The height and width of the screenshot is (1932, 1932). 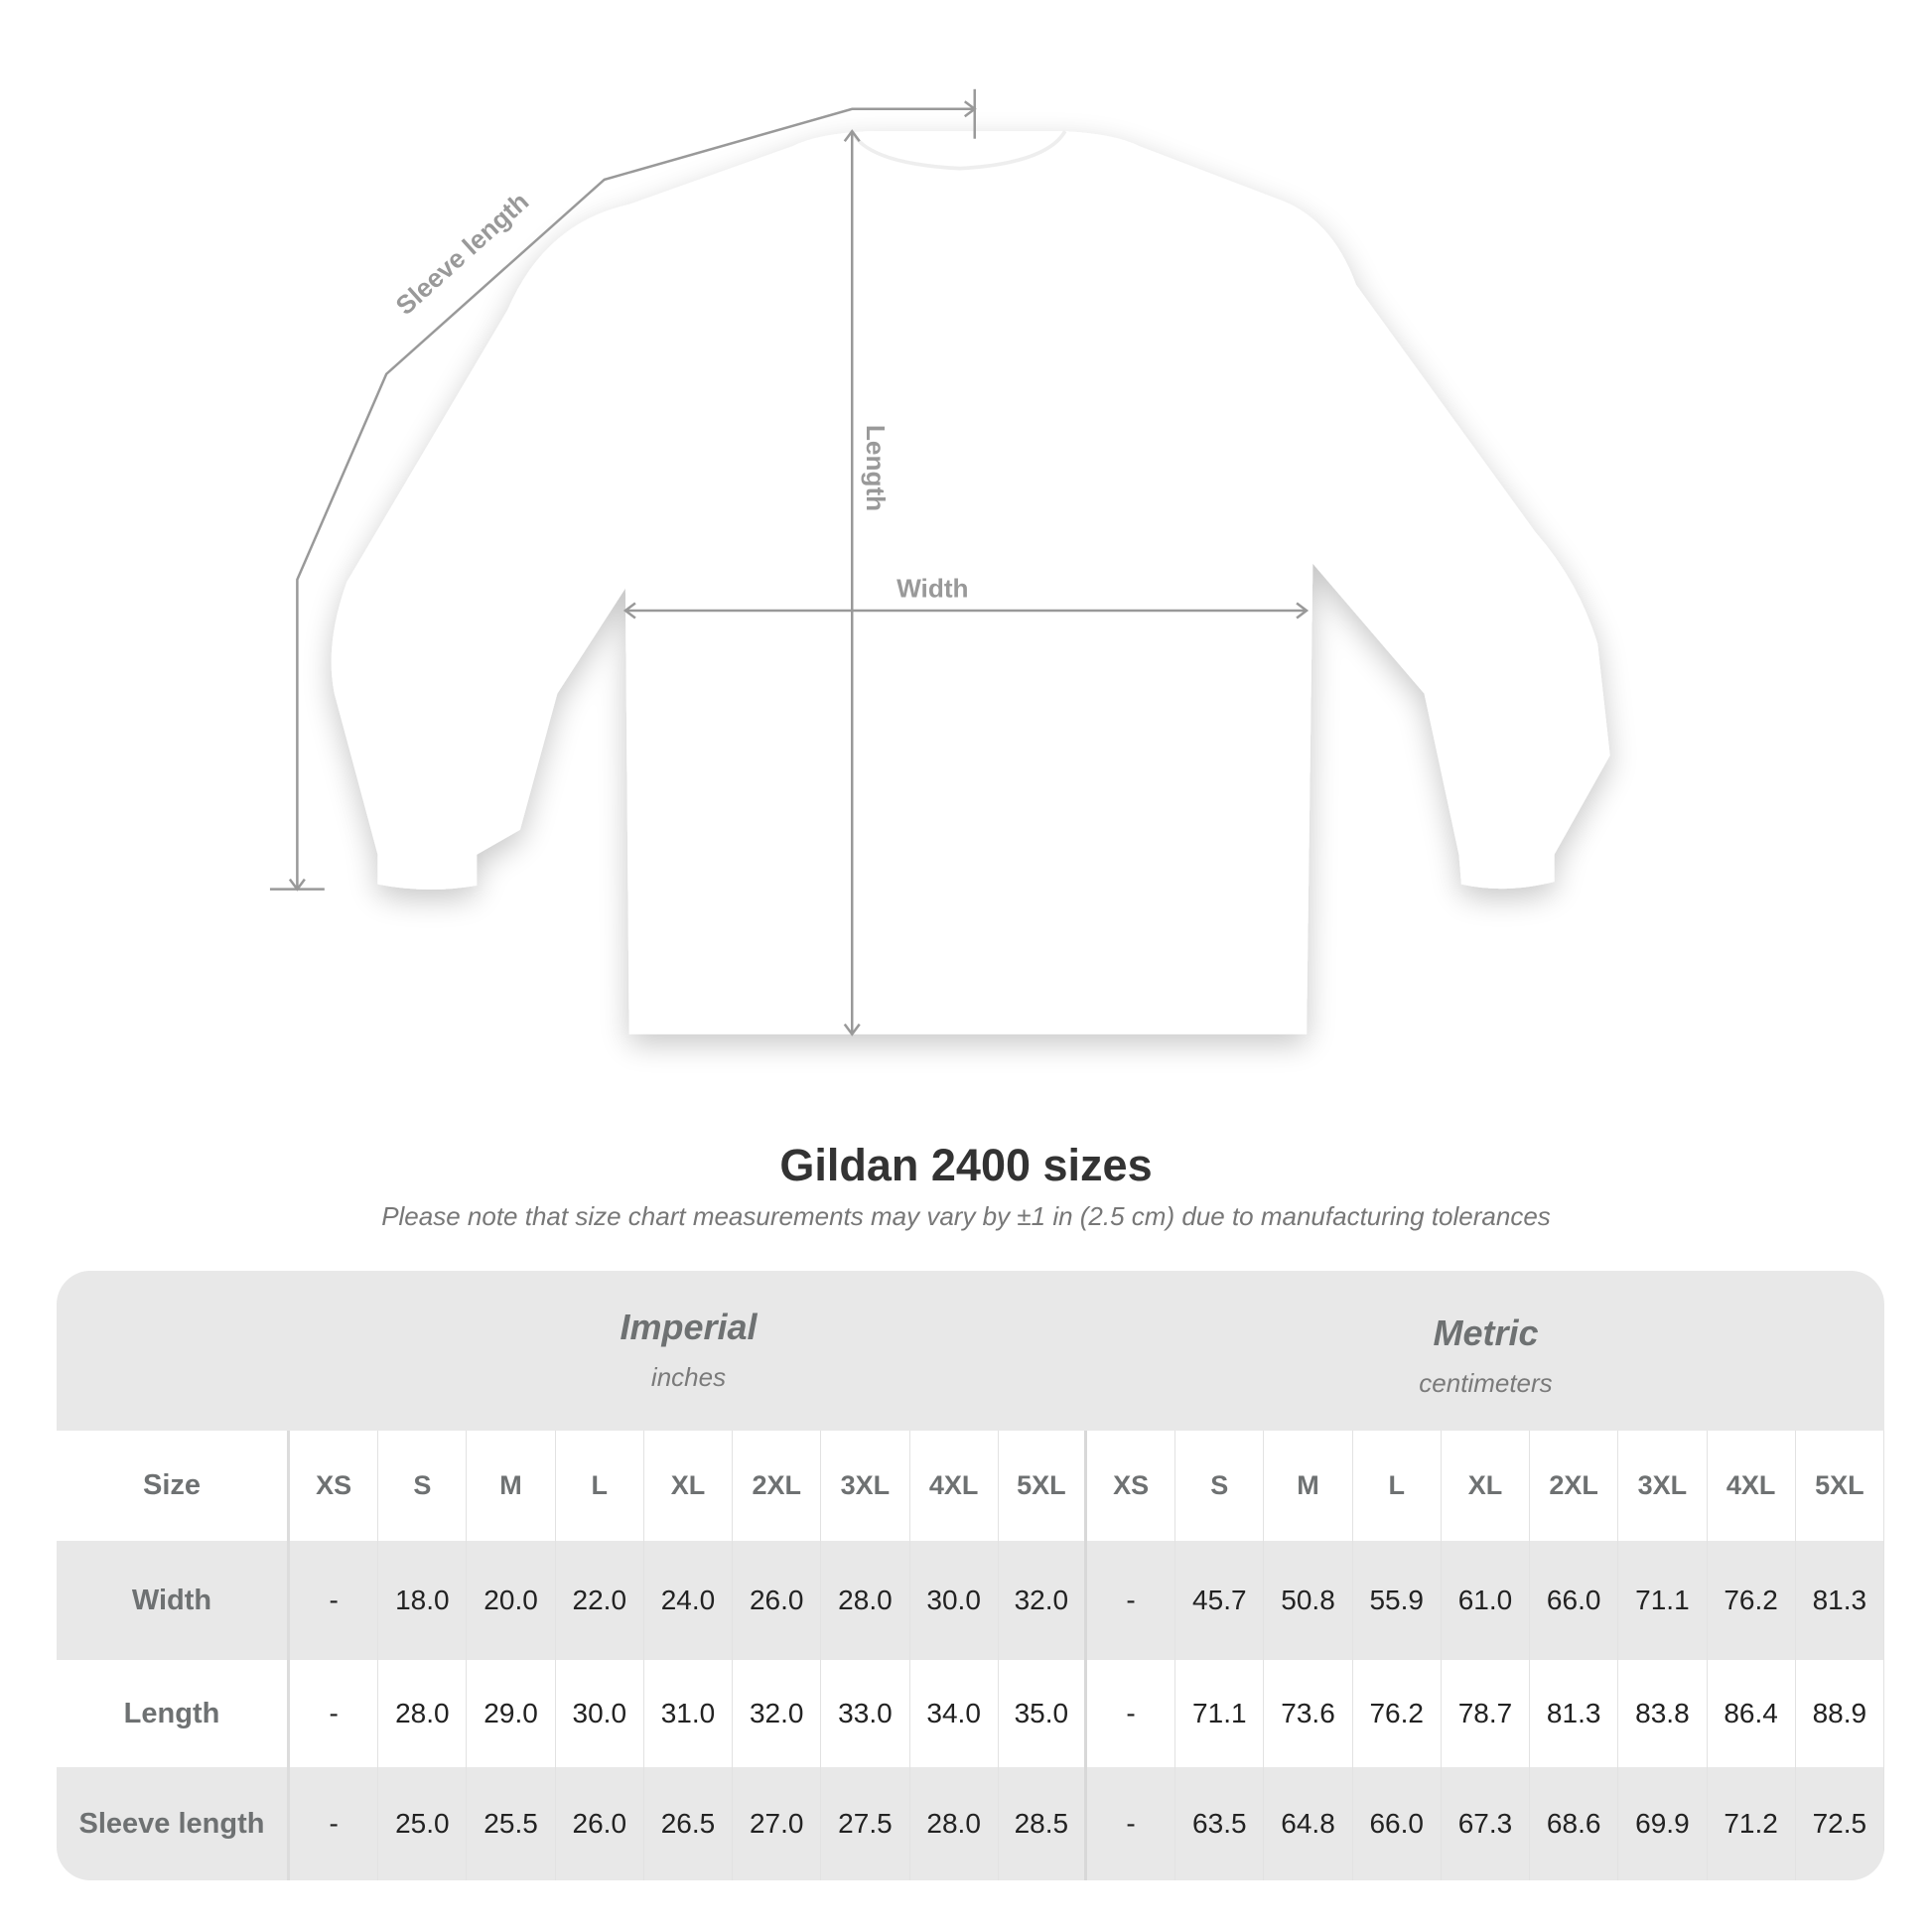 I want to click on cell-imperial: 25.5, so click(x=512, y=1823).